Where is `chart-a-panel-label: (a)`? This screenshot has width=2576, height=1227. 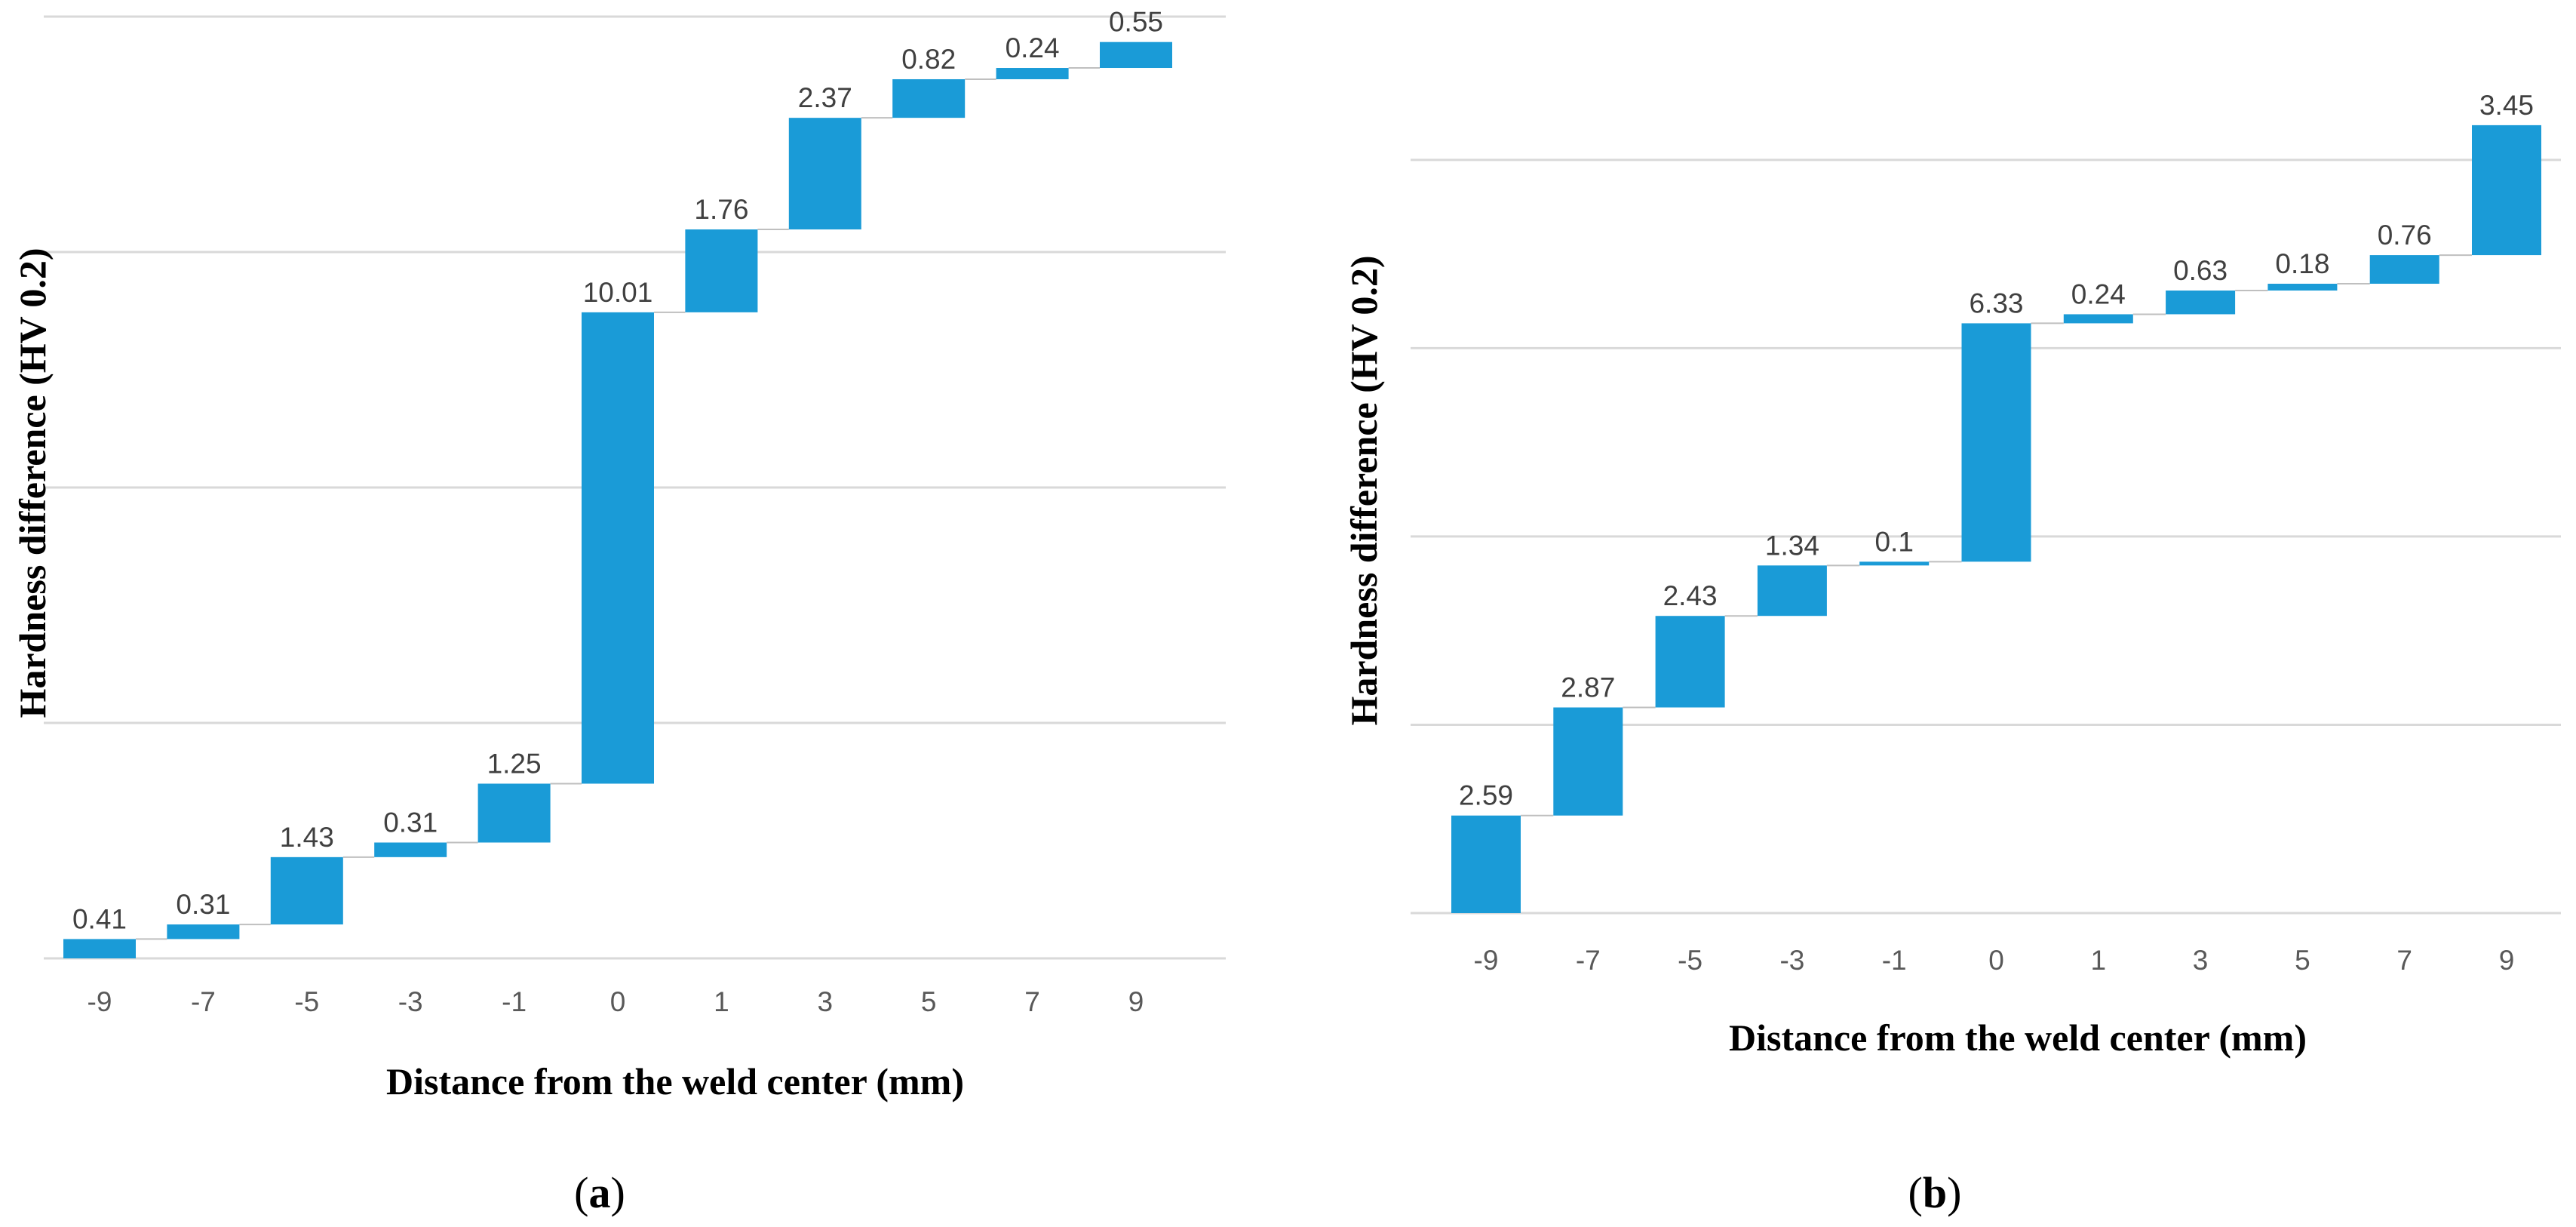
chart-a-panel-label: (a) is located at coordinates (599, 1192).